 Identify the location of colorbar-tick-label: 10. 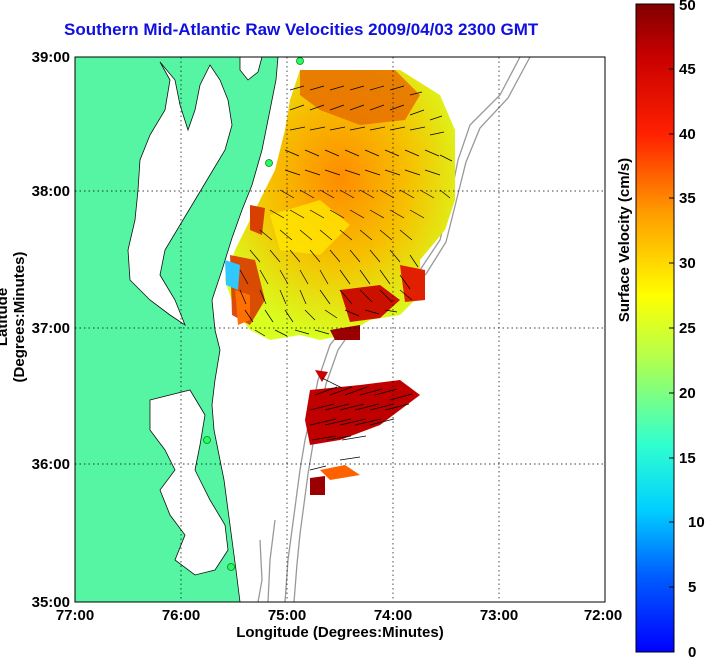
(696, 522).